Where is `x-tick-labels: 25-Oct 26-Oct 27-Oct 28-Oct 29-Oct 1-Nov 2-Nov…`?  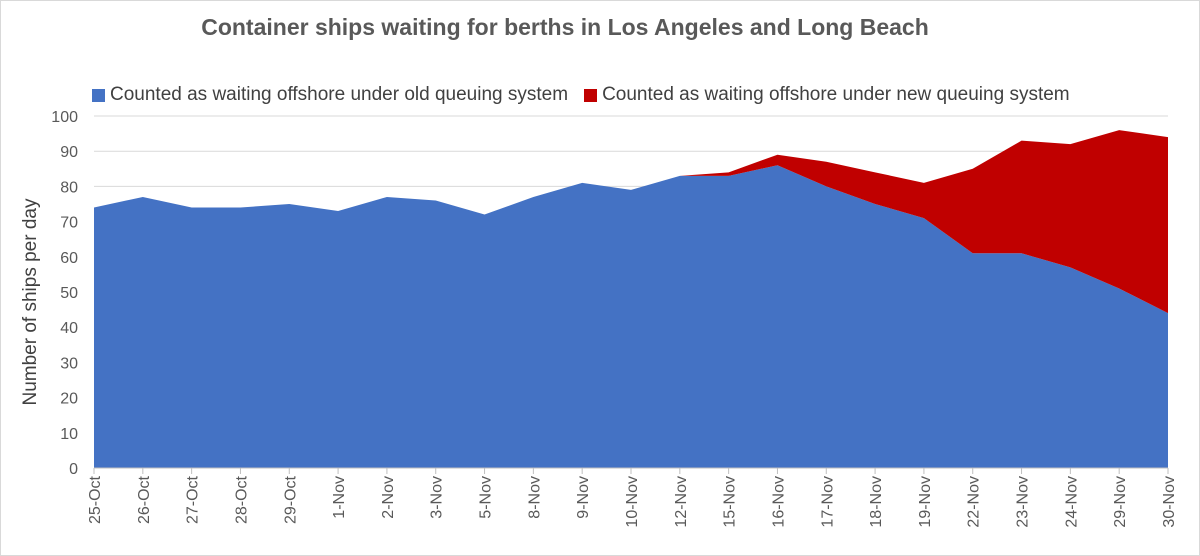
x-tick-labels: 25-Oct 26-Oct 27-Oct 28-Oct 29-Oct 1-Nov 2-Nov… is located at coordinates (632, 501).